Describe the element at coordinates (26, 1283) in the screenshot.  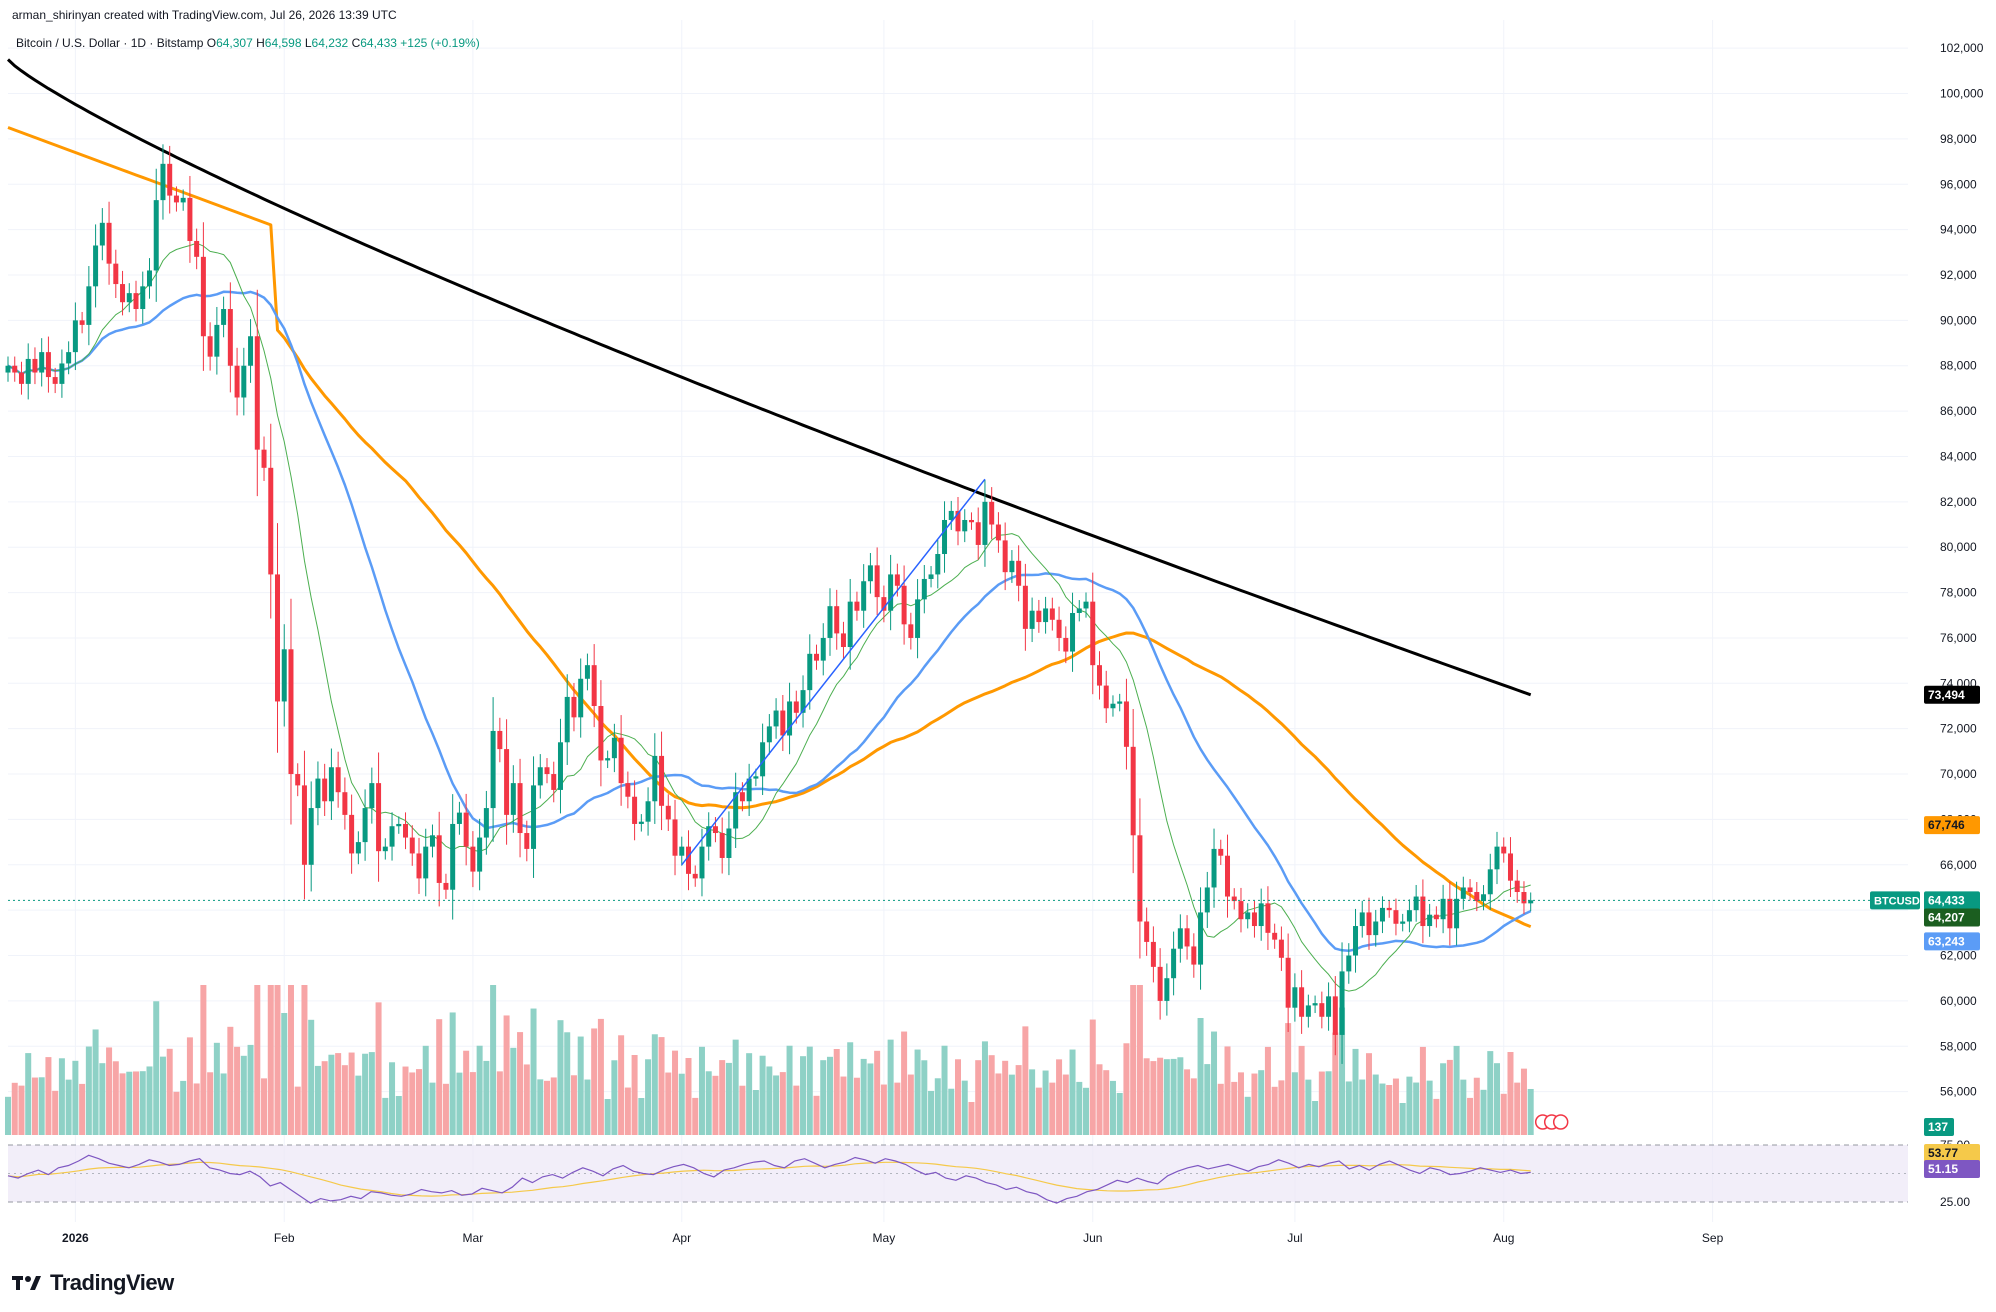
I see `tradingview-logo-icon` at that location.